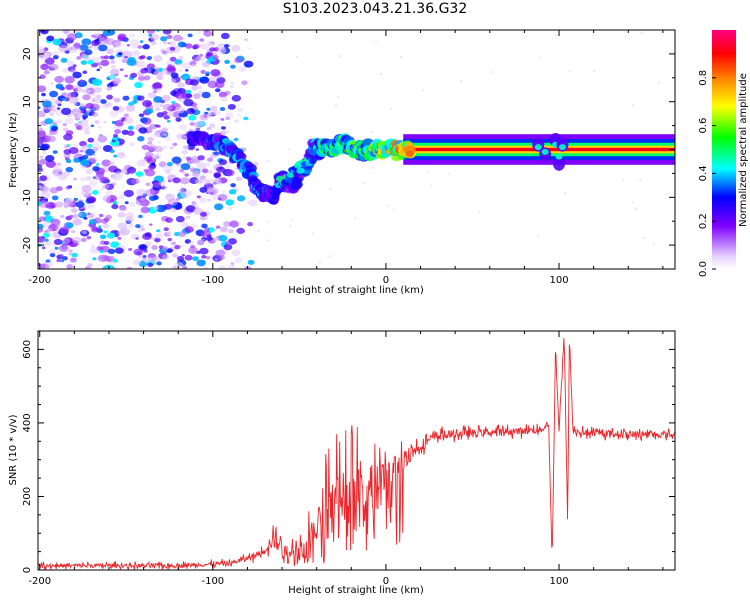 The height and width of the screenshot is (600, 750). I want to click on snr-x-tick-label: 0, so click(386, 581).